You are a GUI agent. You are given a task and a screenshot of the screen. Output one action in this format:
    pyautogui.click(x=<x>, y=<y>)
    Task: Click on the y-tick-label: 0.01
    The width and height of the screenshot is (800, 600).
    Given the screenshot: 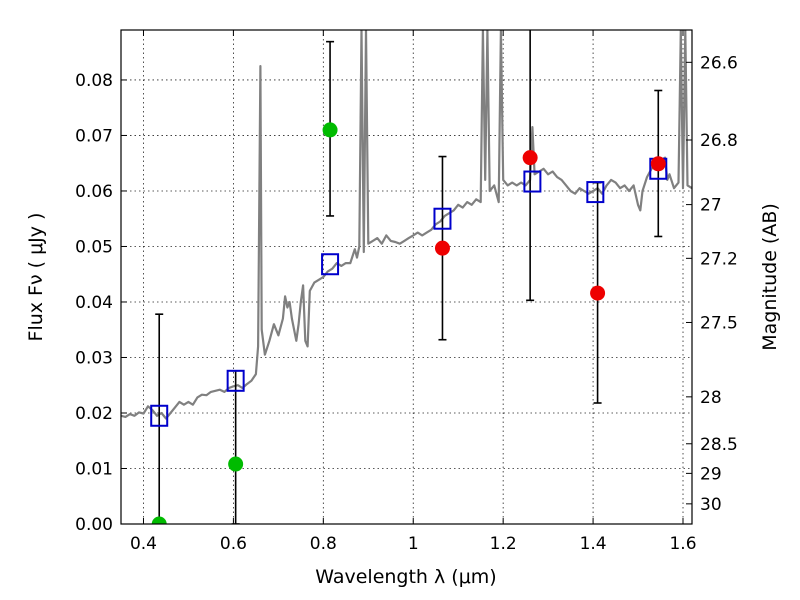 What is the action you would take?
    pyautogui.click(x=94, y=469)
    